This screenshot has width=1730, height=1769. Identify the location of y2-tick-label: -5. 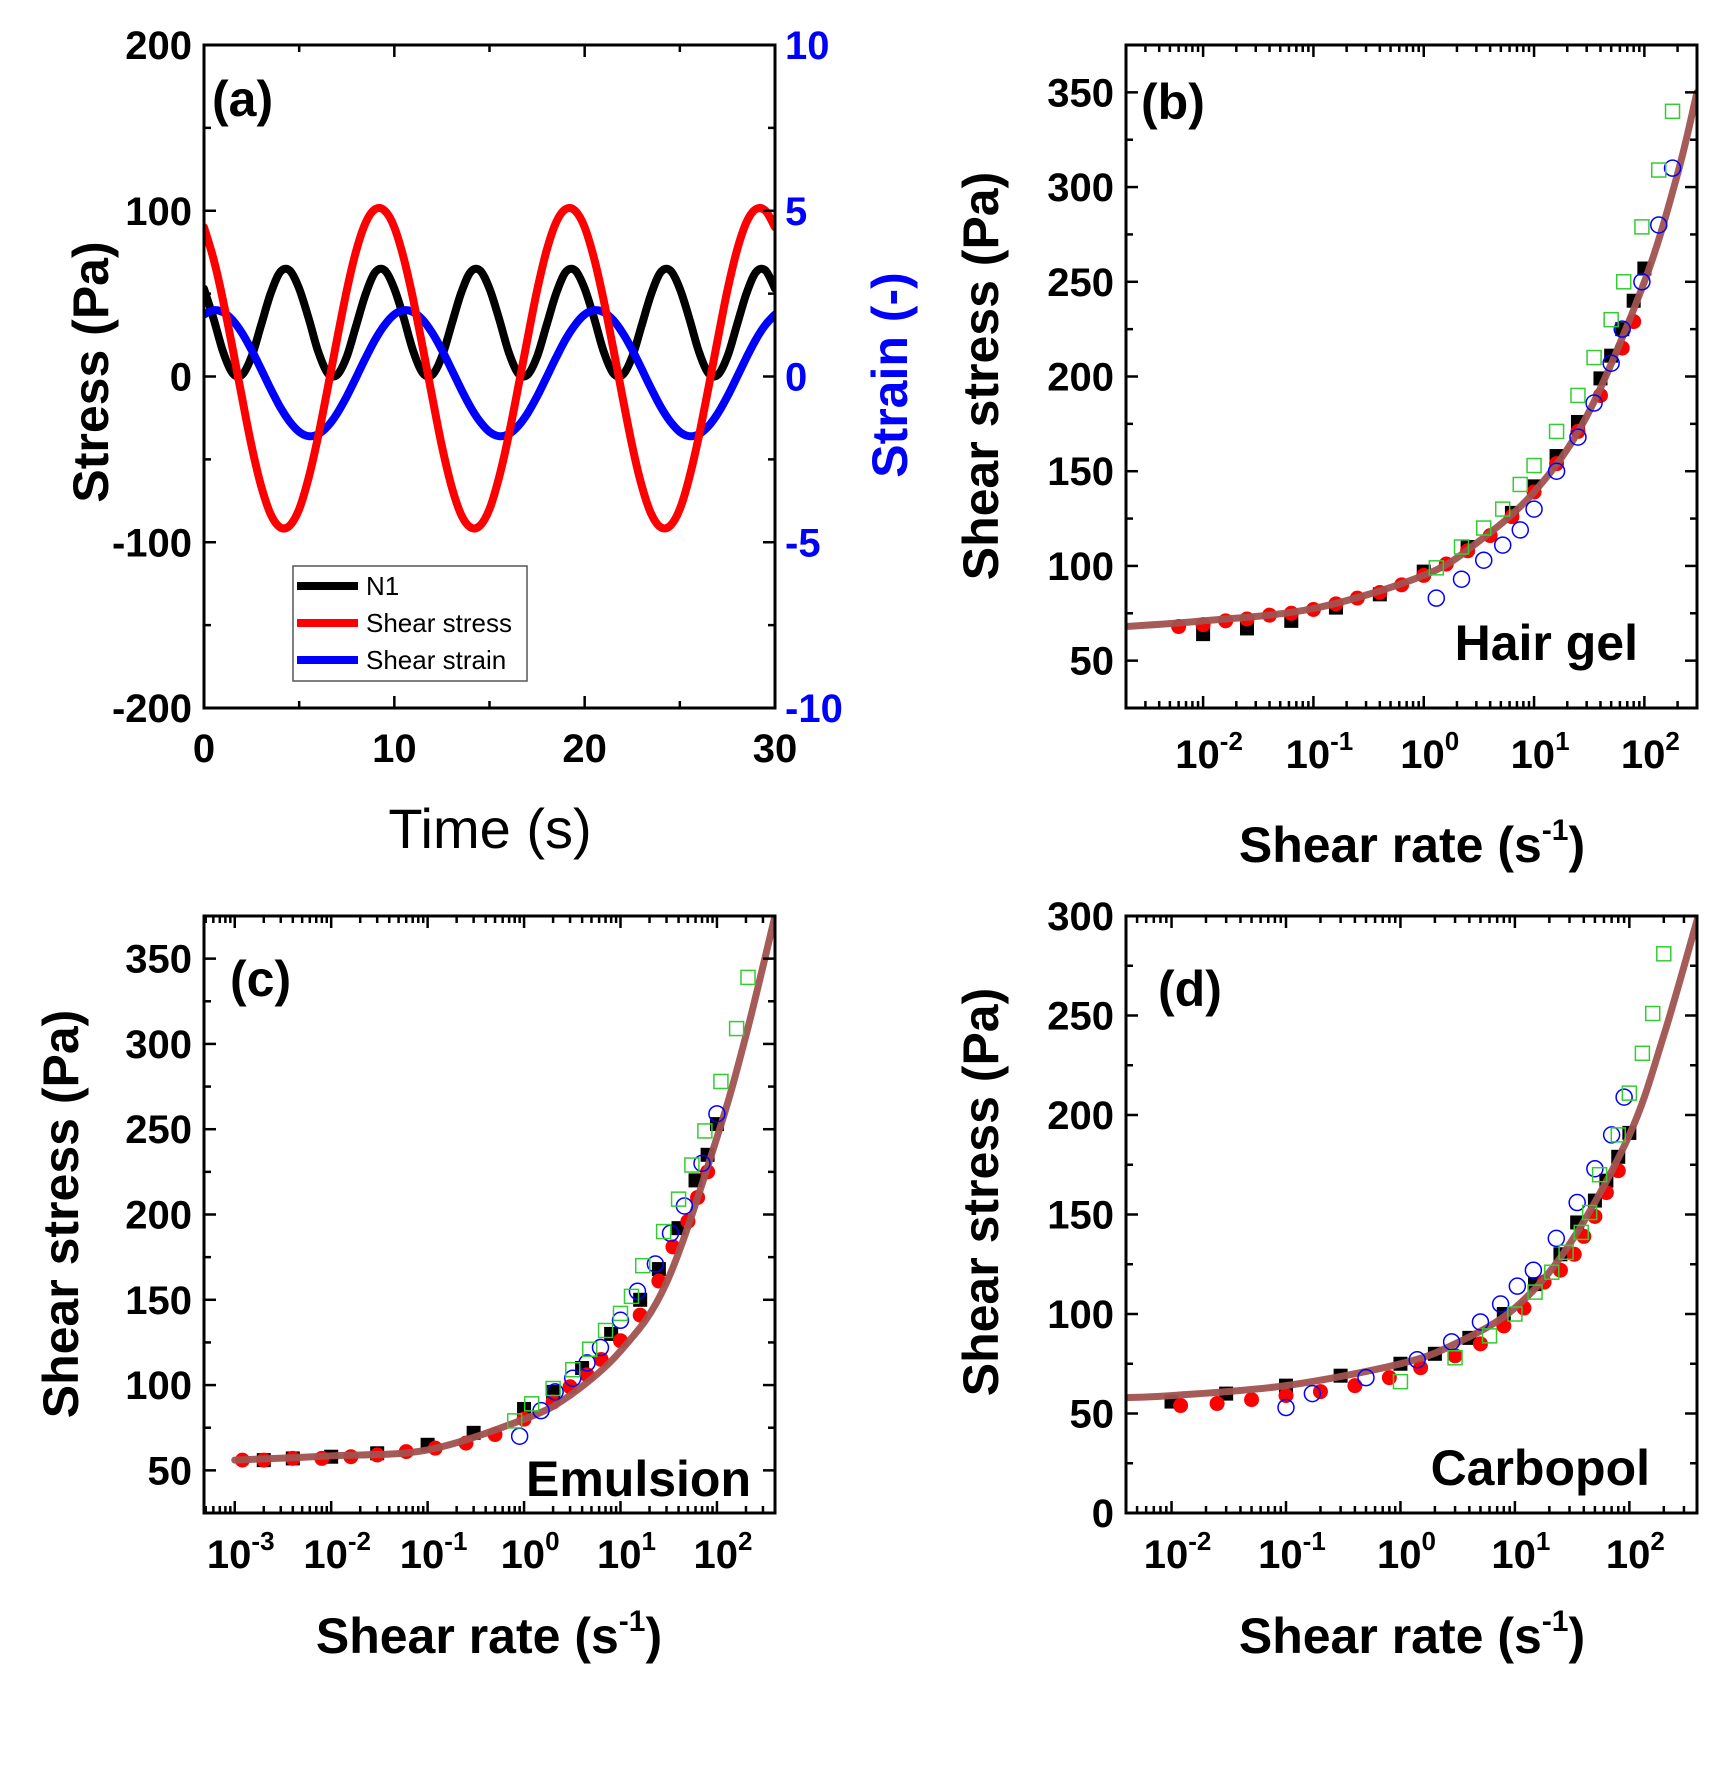
(803, 543).